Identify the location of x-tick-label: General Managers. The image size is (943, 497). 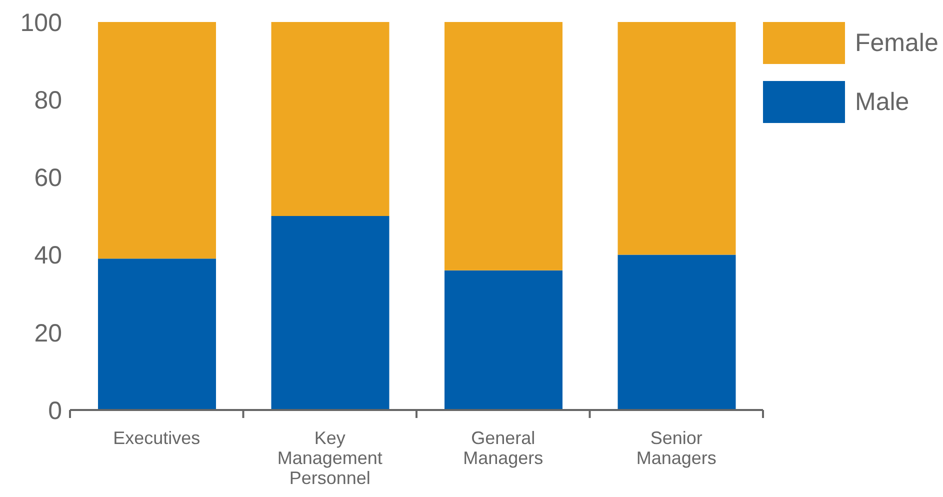
(503, 448).